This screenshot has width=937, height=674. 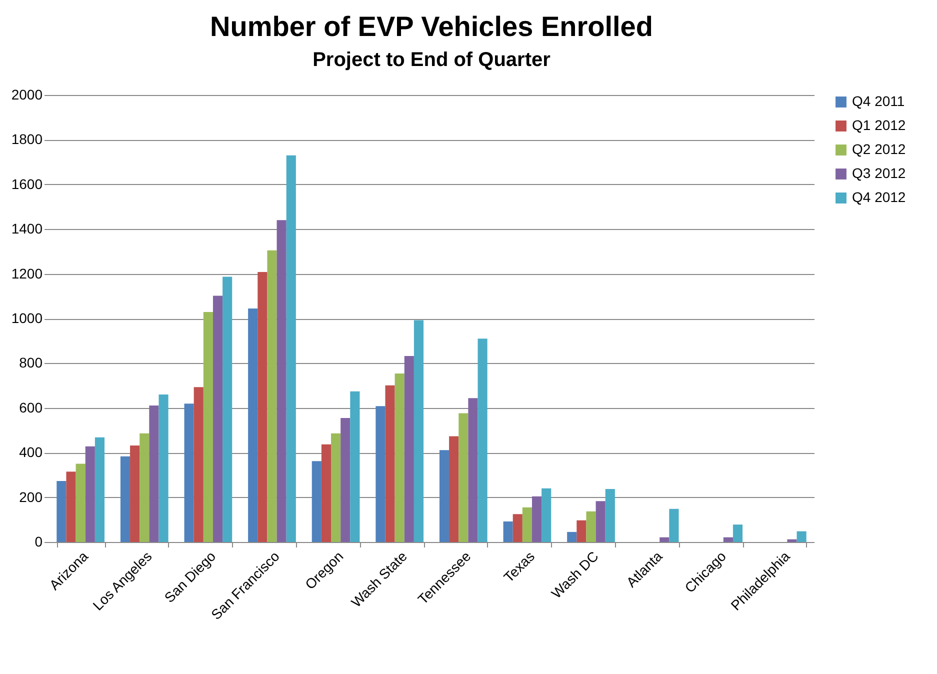 I want to click on y-tick-label: 1800, so click(x=27, y=139).